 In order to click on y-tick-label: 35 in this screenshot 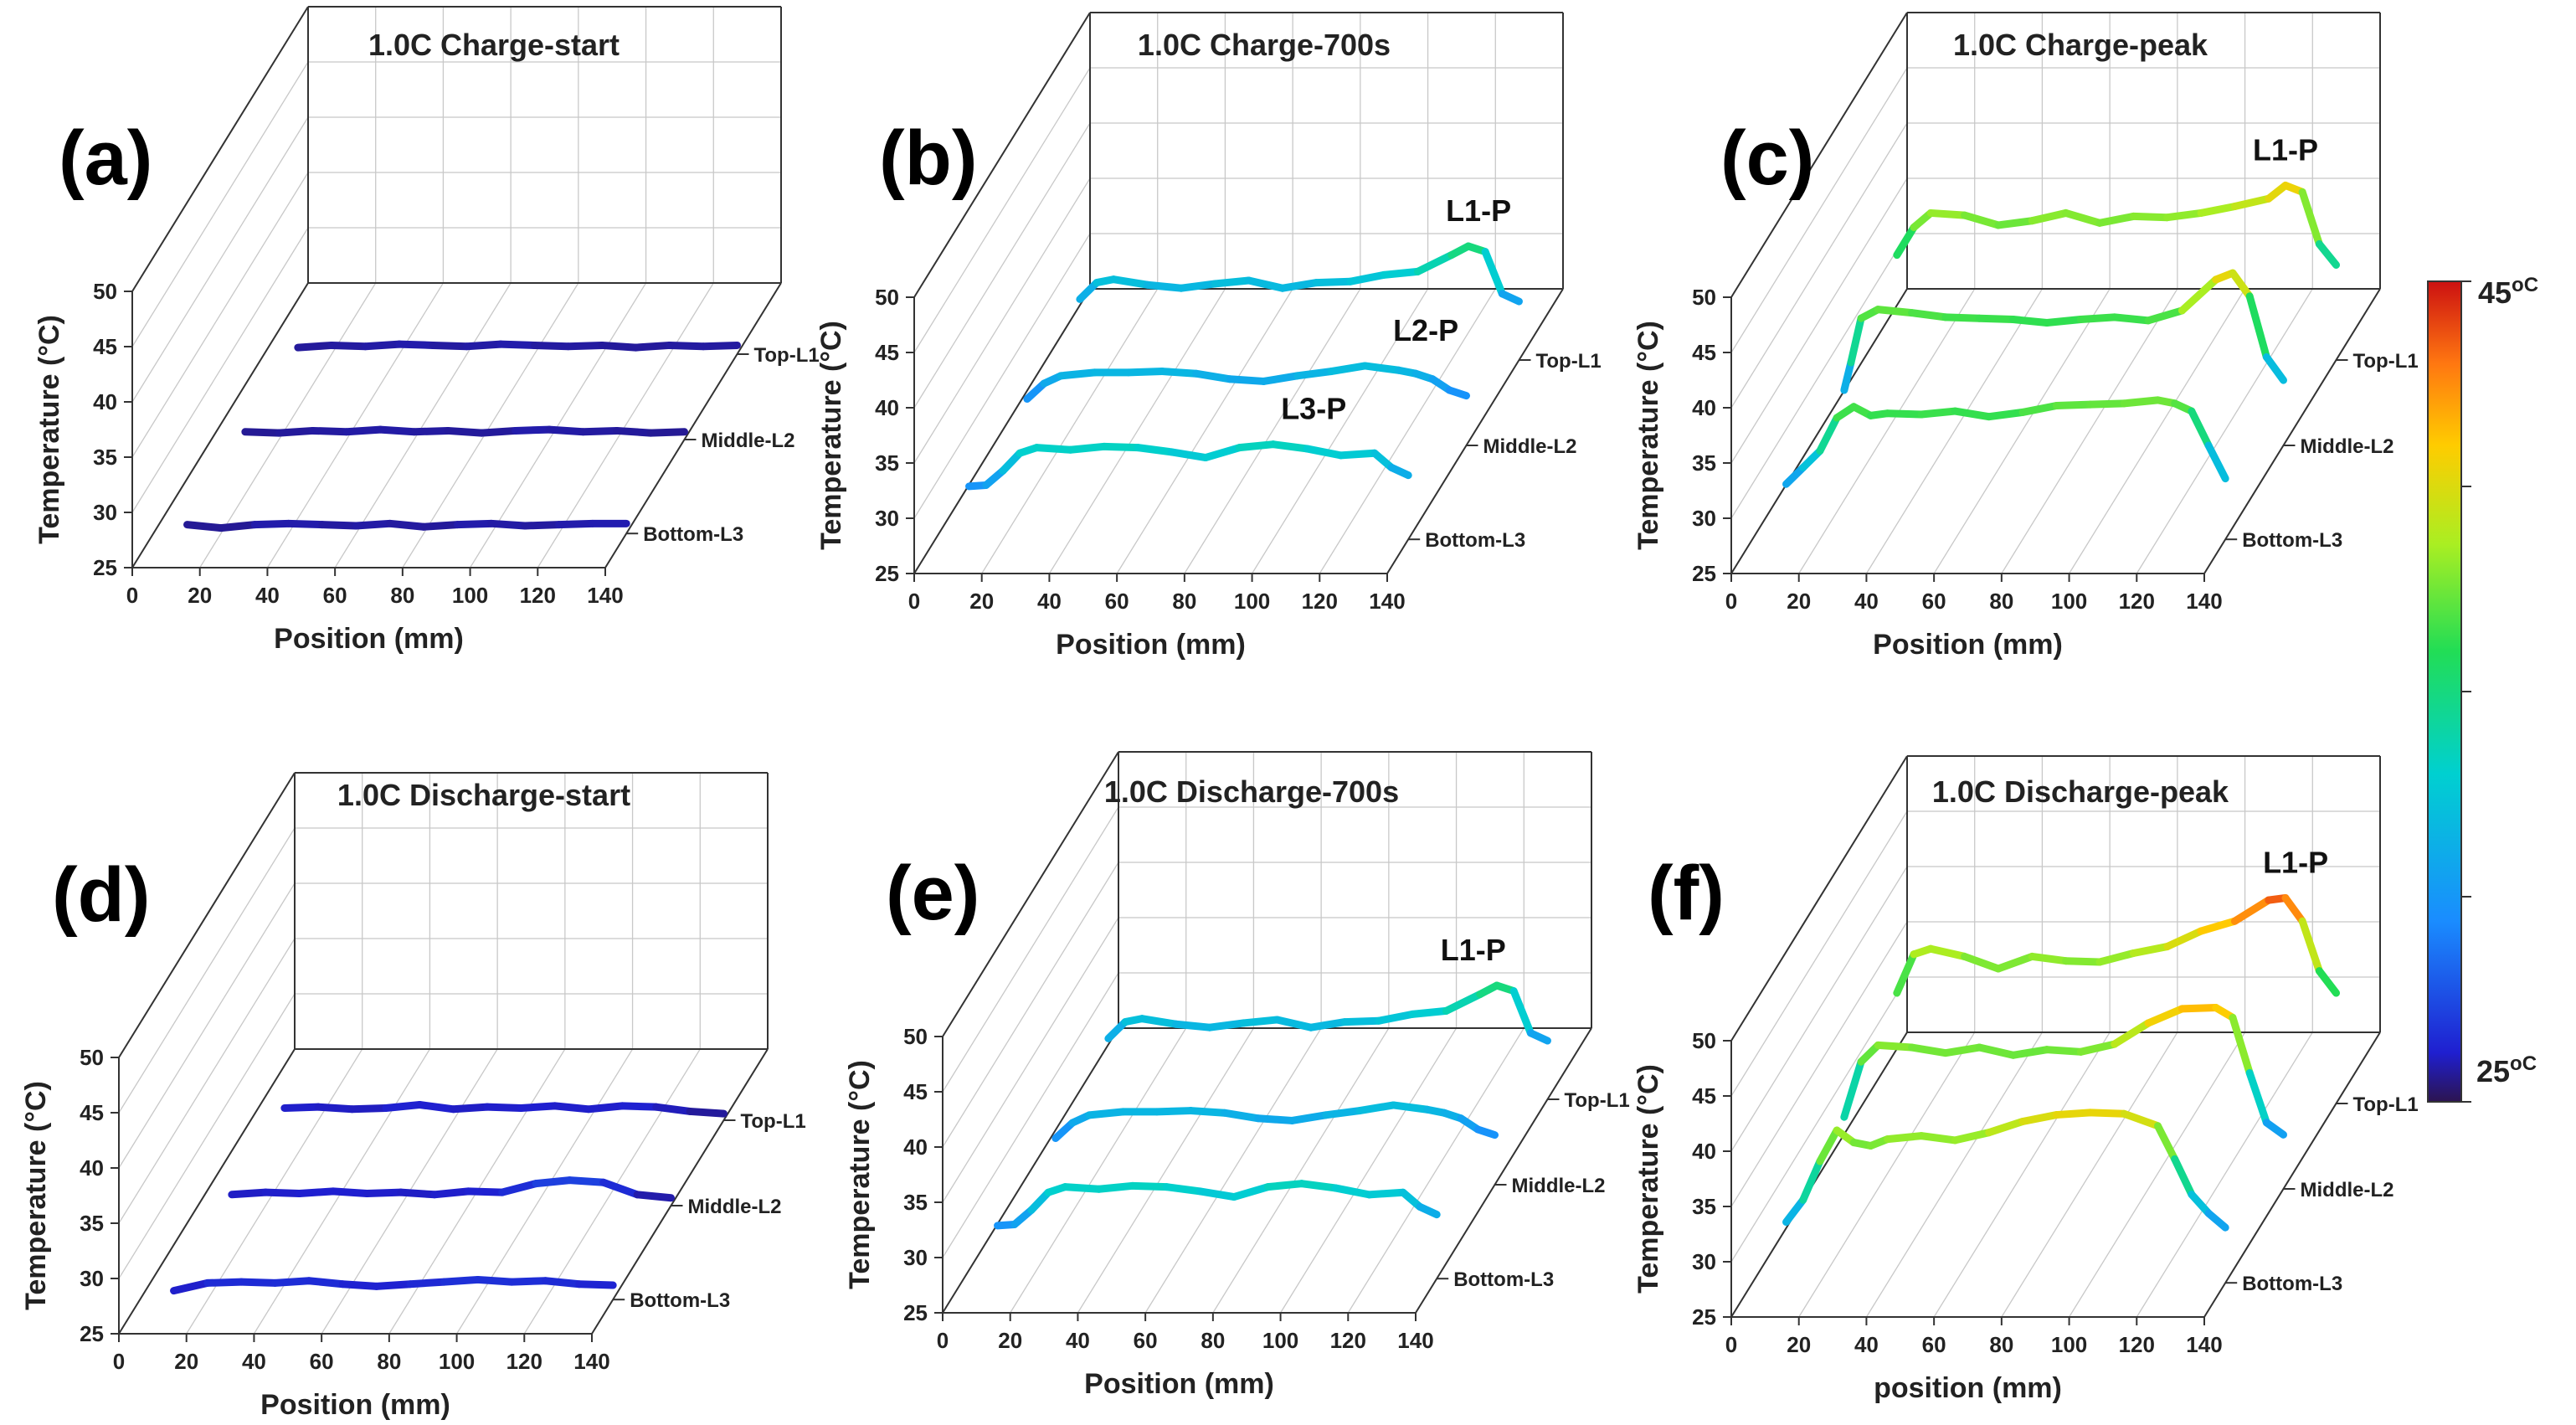, I will do `click(92, 1223)`.